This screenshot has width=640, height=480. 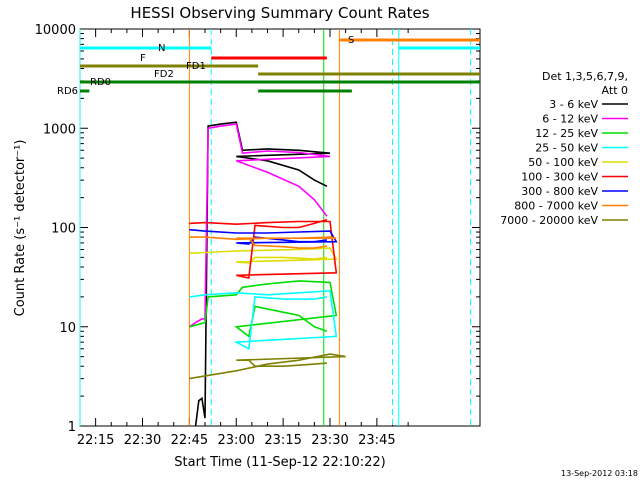 I want to click on flag-bar-label: N, so click(x=161, y=48).